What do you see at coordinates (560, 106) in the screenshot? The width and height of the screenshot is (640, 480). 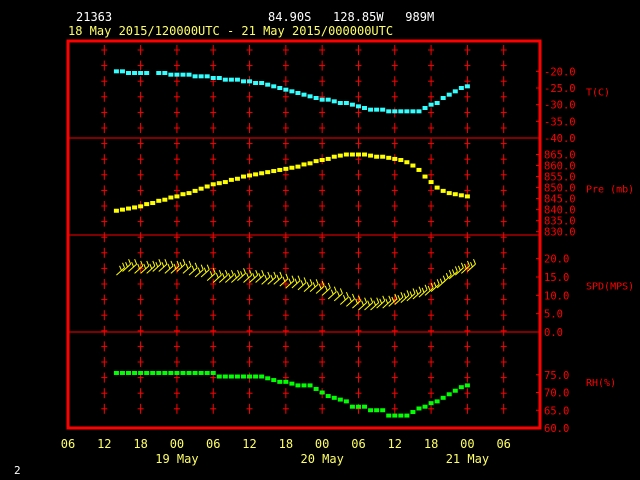 I see `y-tick-label: -30.0` at bounding box center [560, 106].